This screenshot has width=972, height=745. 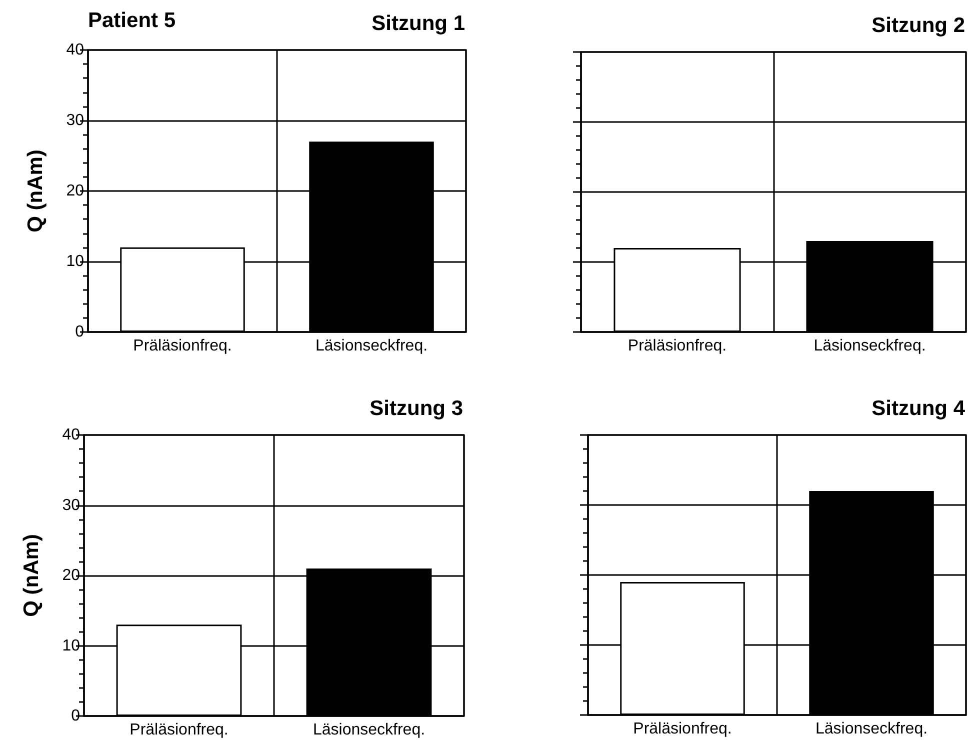 I want to click on chart-title: Sitzung 2, so click(x=919, y=25).